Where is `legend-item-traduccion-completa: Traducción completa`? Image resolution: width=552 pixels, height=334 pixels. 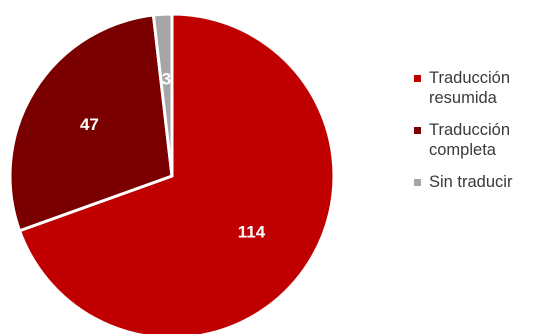 legend-item-traduccion-completa: Traducción completa is located at coordinates (482, 140).